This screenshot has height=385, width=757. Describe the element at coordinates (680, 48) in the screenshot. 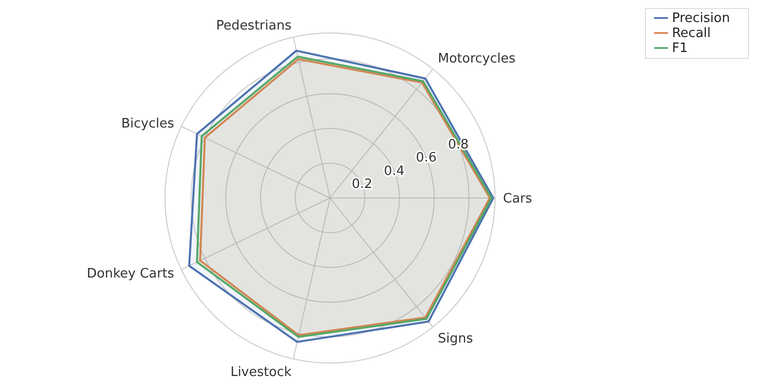

I see `legend-label: F1` at that location.